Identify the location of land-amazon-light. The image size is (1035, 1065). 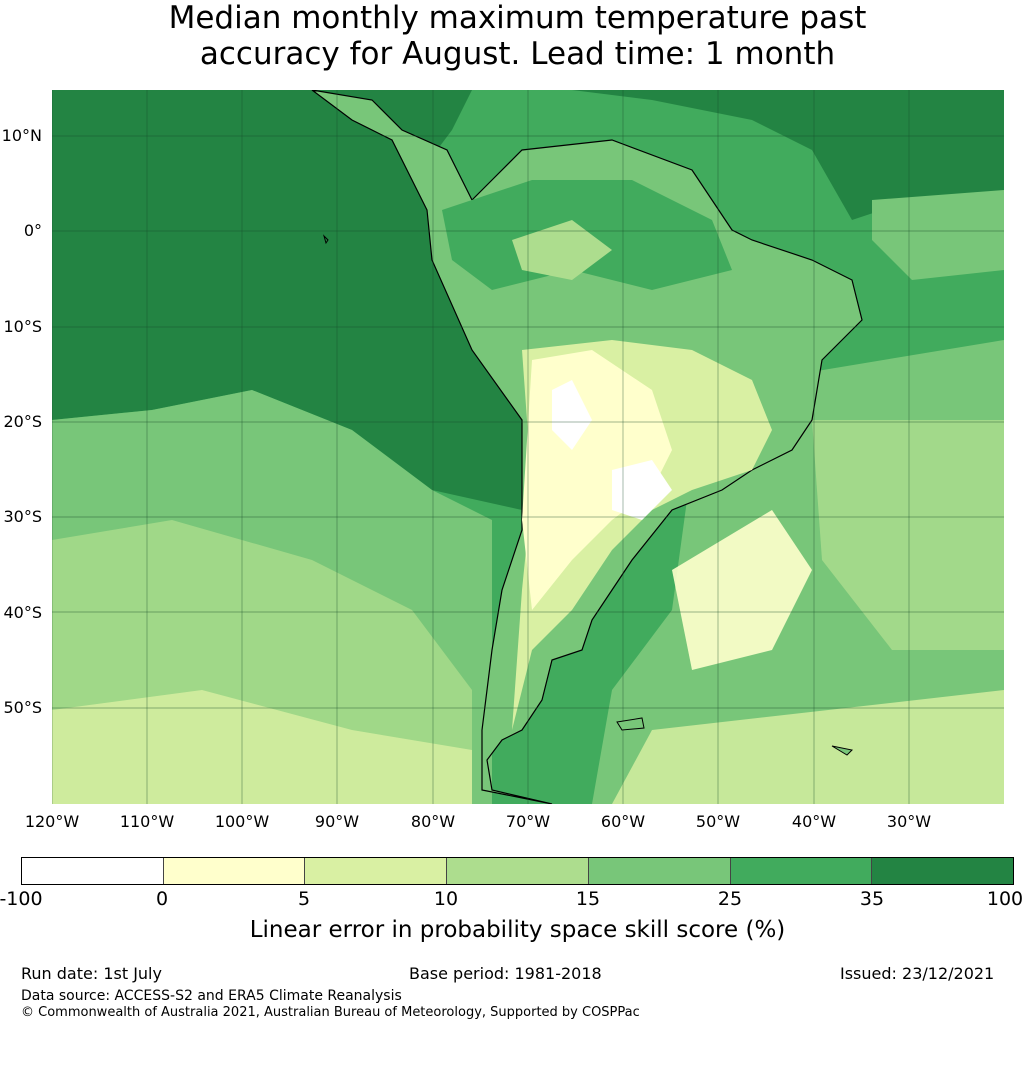
(562, 250).